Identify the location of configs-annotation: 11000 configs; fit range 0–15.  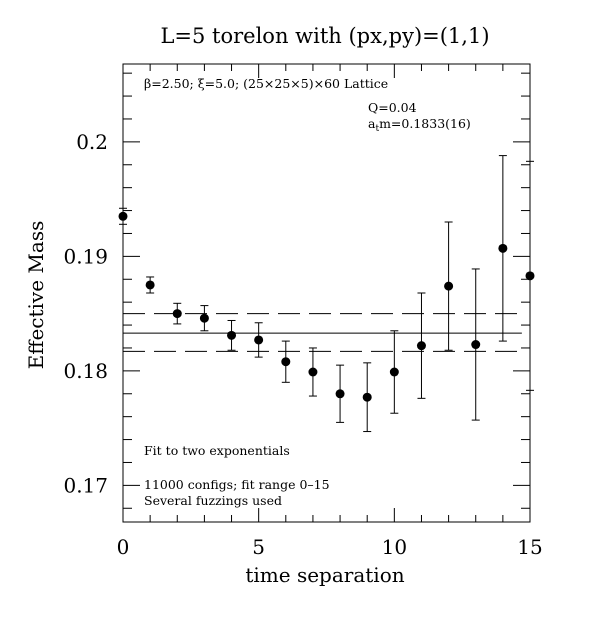
(237, 484).